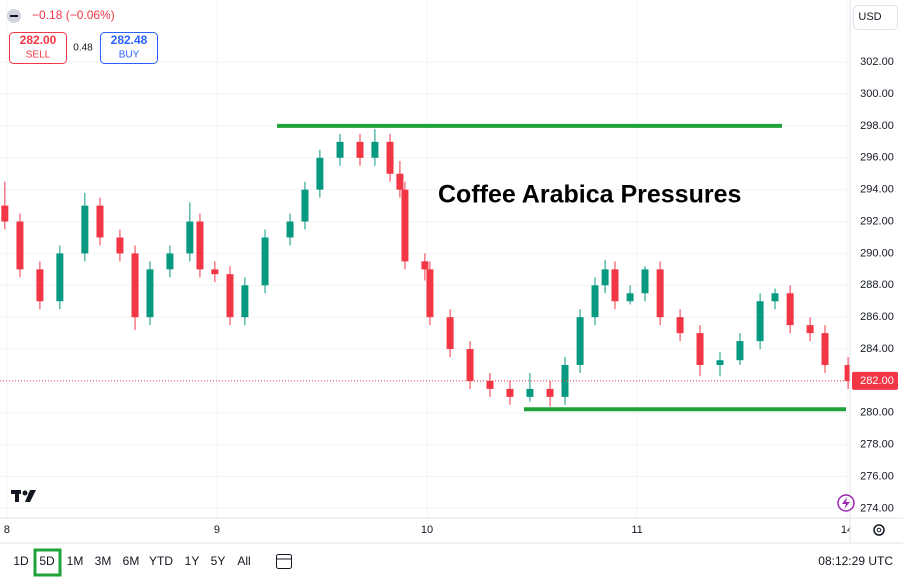 This screenshot has height=577, width=903. I want to click on spread: 0.48, so click(83, 48).